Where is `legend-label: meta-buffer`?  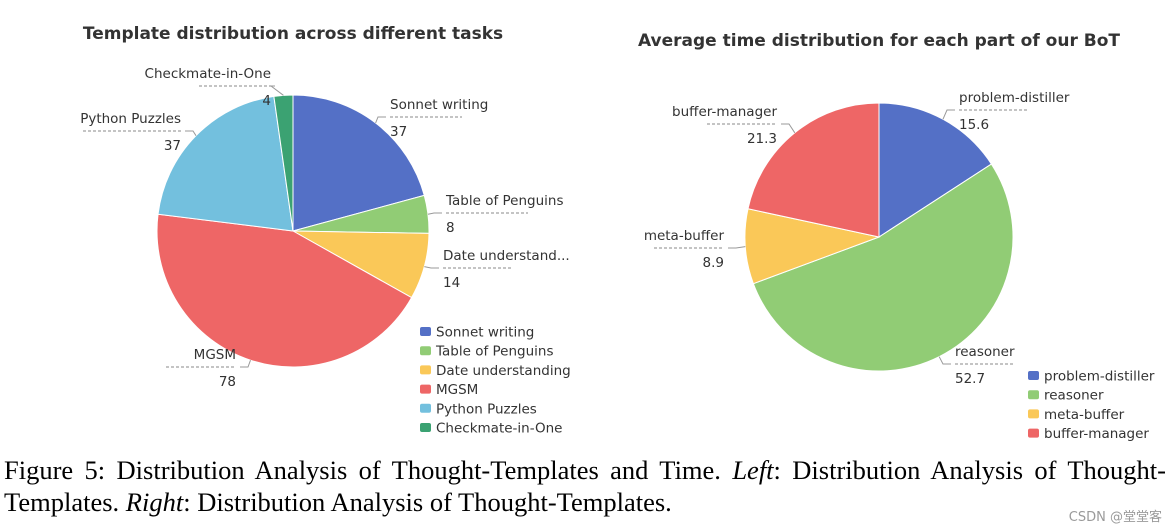 legend-label: meta-buffer is located at coordinates (1084, 415).